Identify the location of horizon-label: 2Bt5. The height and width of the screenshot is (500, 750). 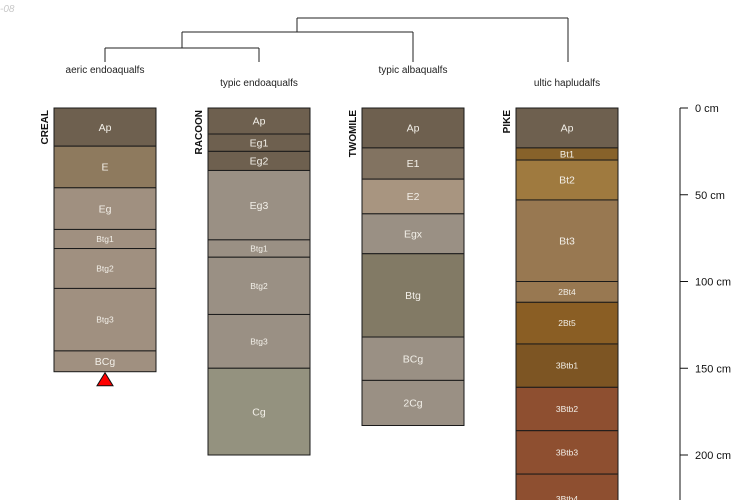
(567, 323).